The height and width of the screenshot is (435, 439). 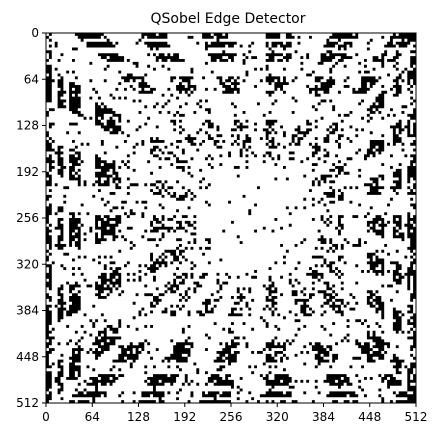 I want to click on x-tick-label: 384, so click(x=323, y=417).